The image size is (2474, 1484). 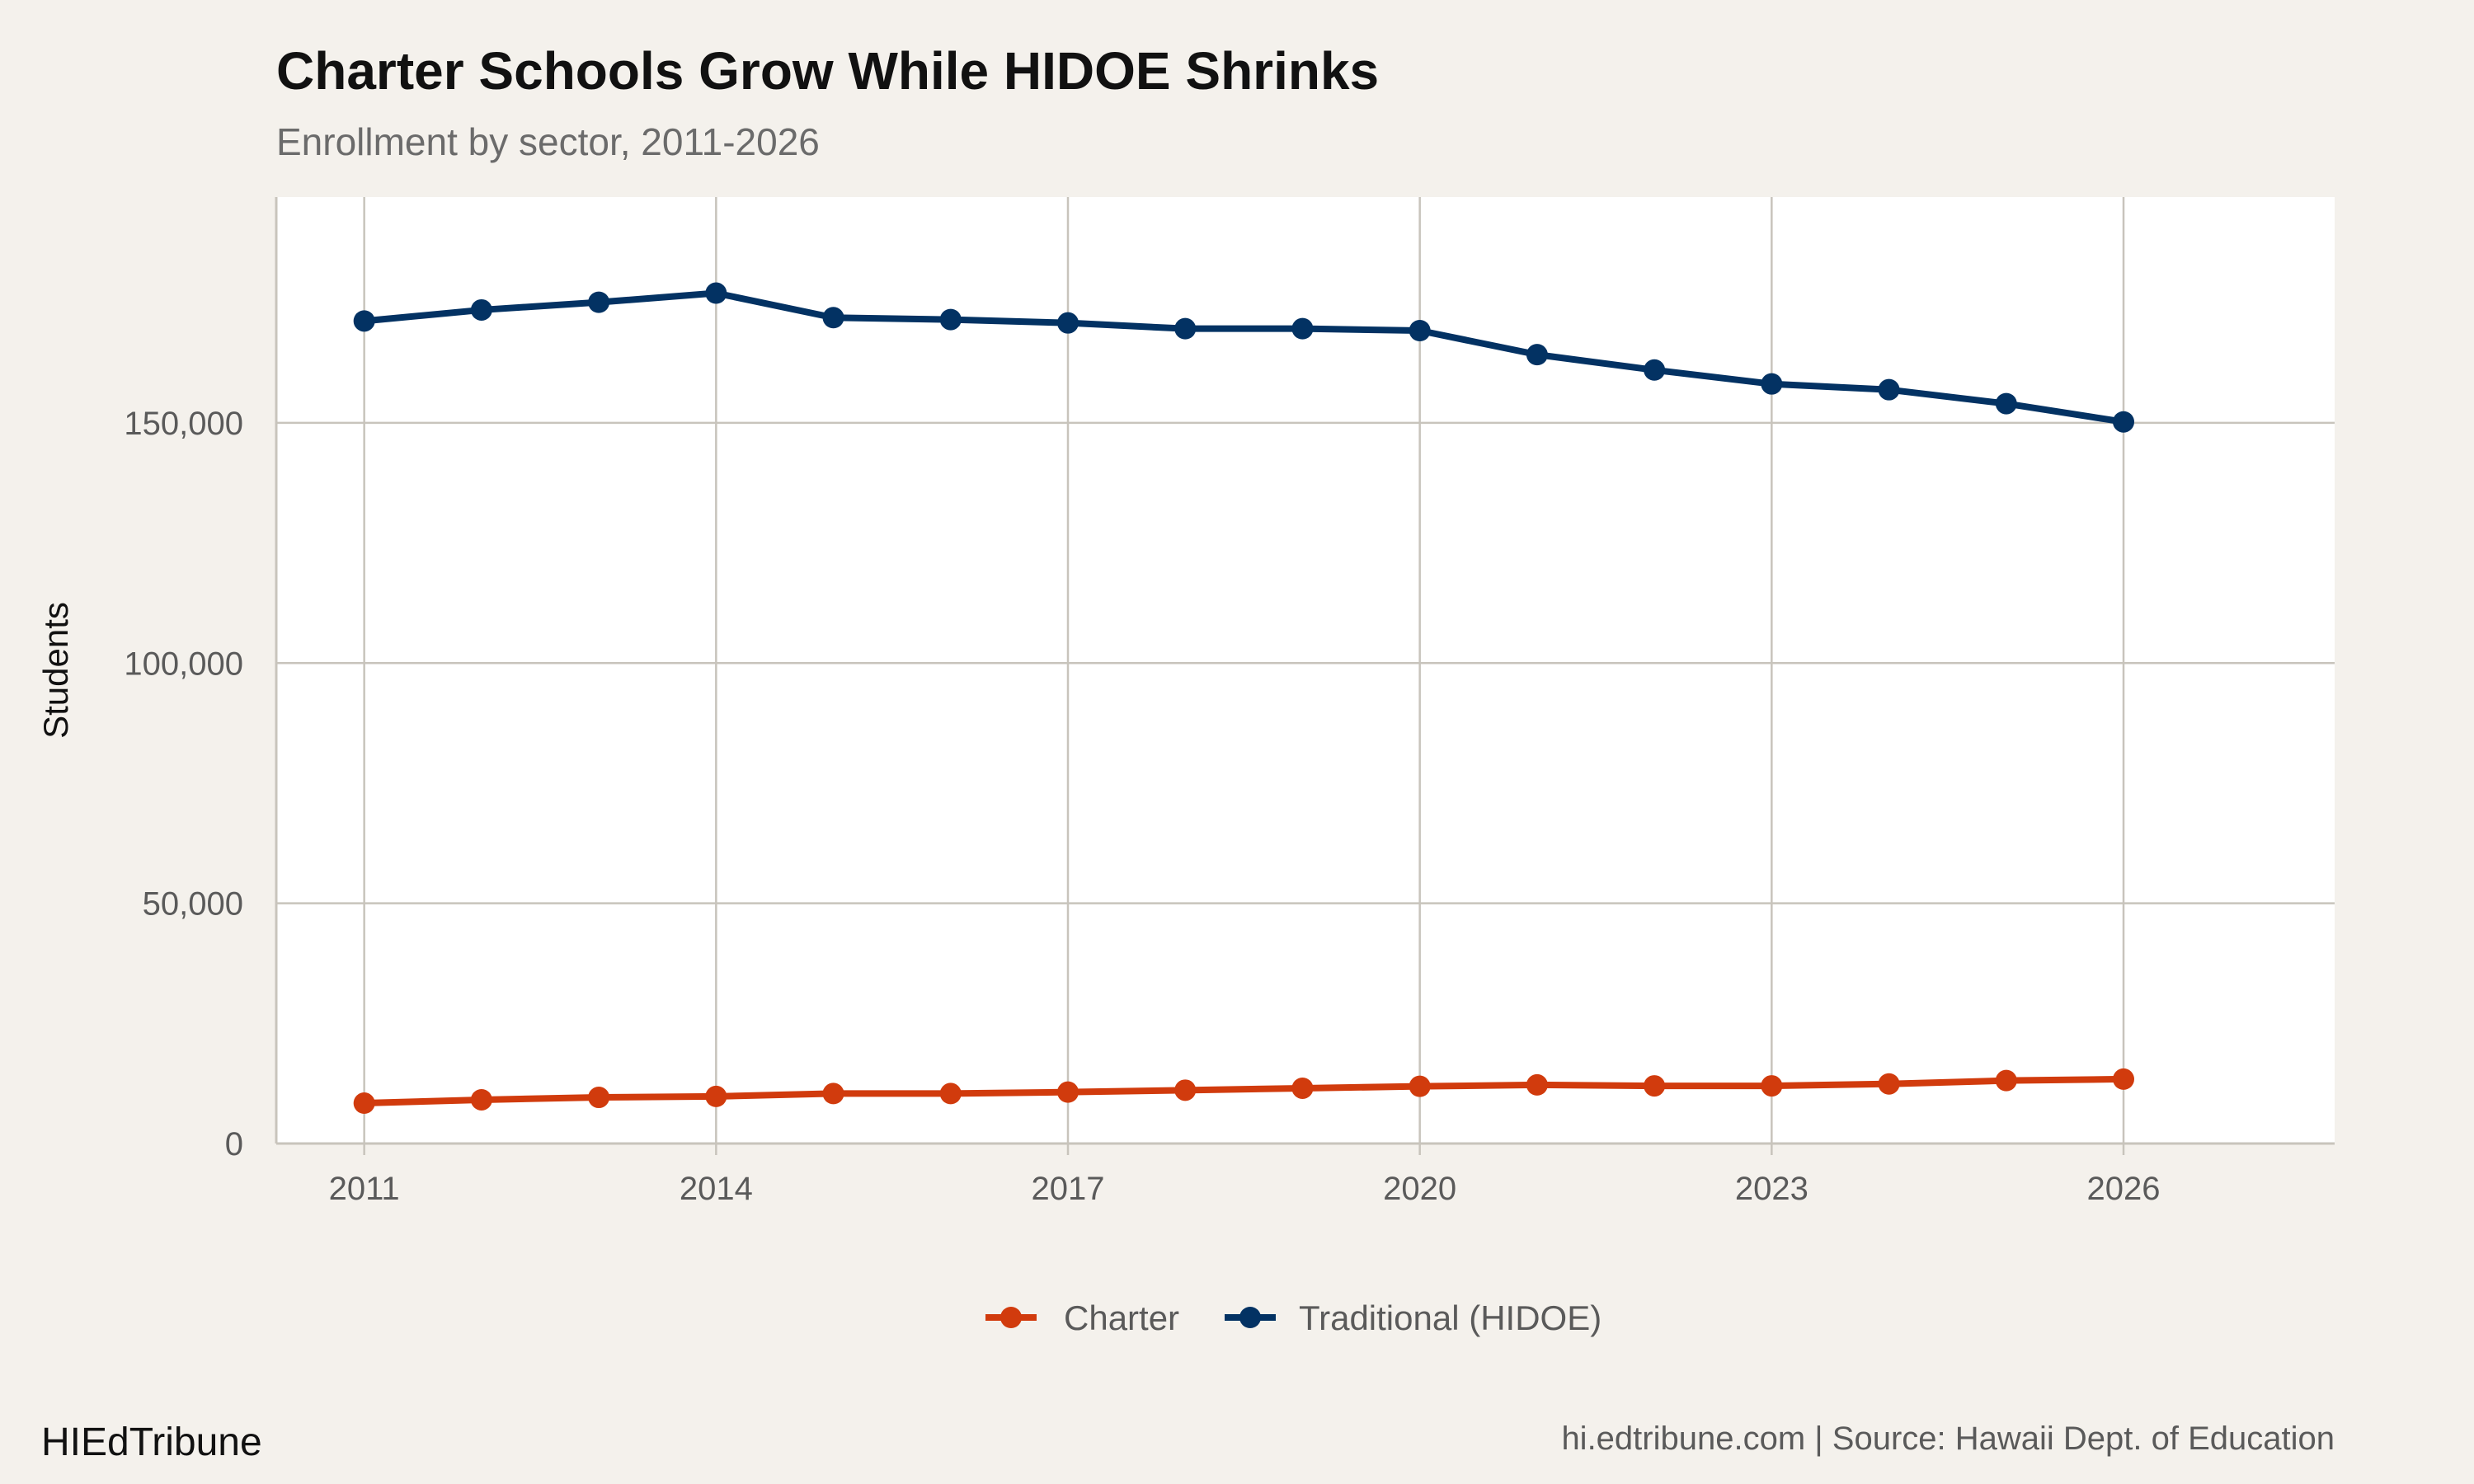 I want to click on legend: Charter Traditional (HIDOE), so click(x=1293, y=1317).